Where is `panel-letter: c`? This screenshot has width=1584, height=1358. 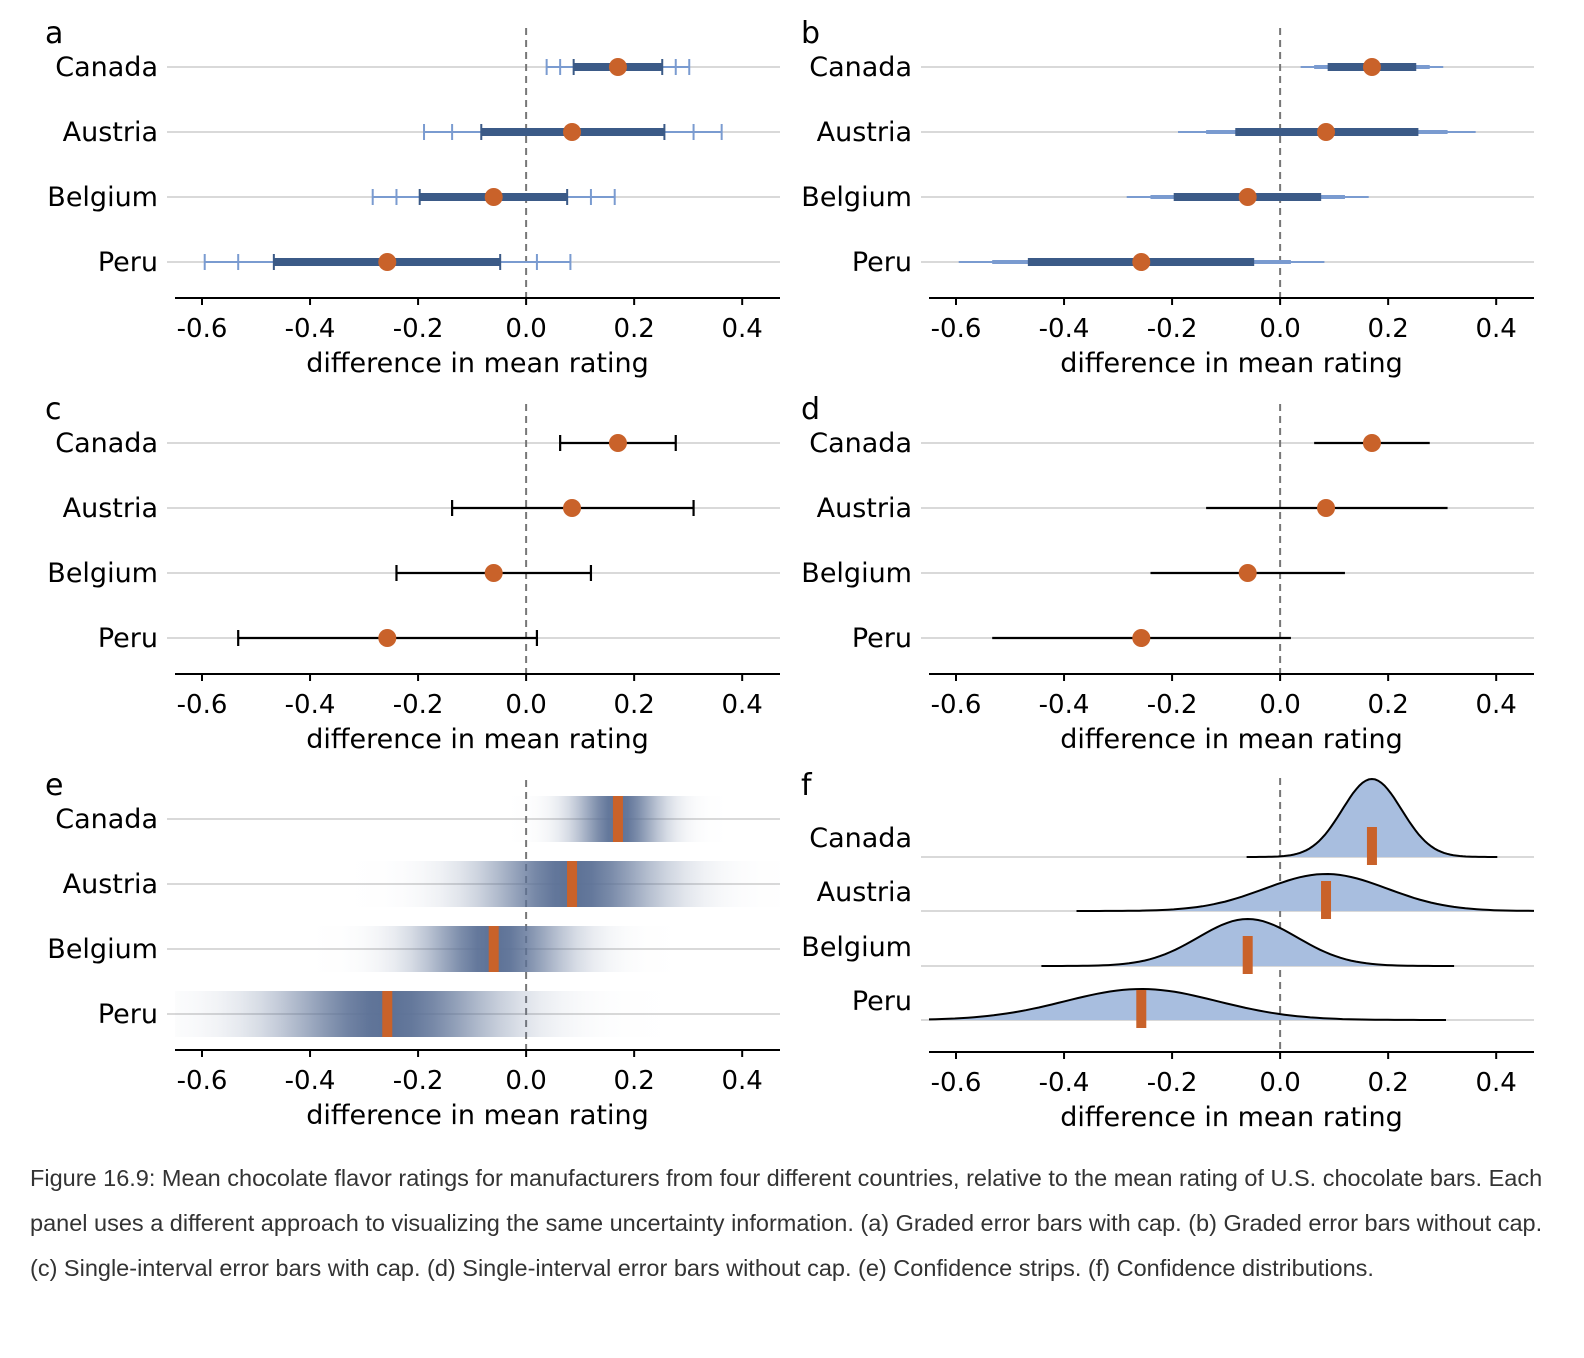 panel-letter: c is located at coordinates (53, 409).